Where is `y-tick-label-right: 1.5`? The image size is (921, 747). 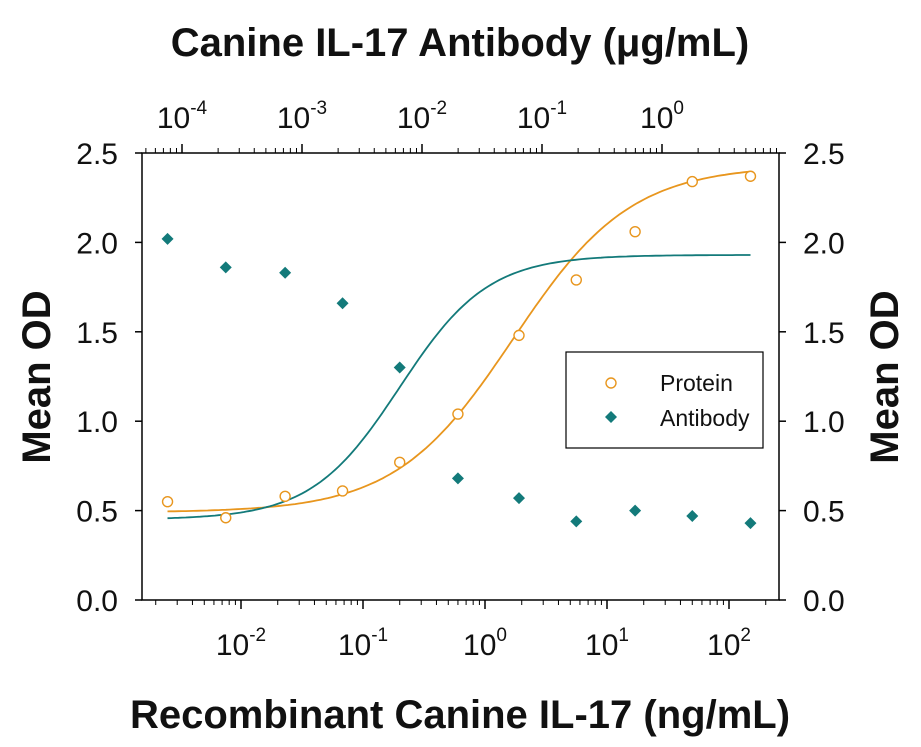
y-tick-label-right: 1.5 is located at coordinates (824, 333).